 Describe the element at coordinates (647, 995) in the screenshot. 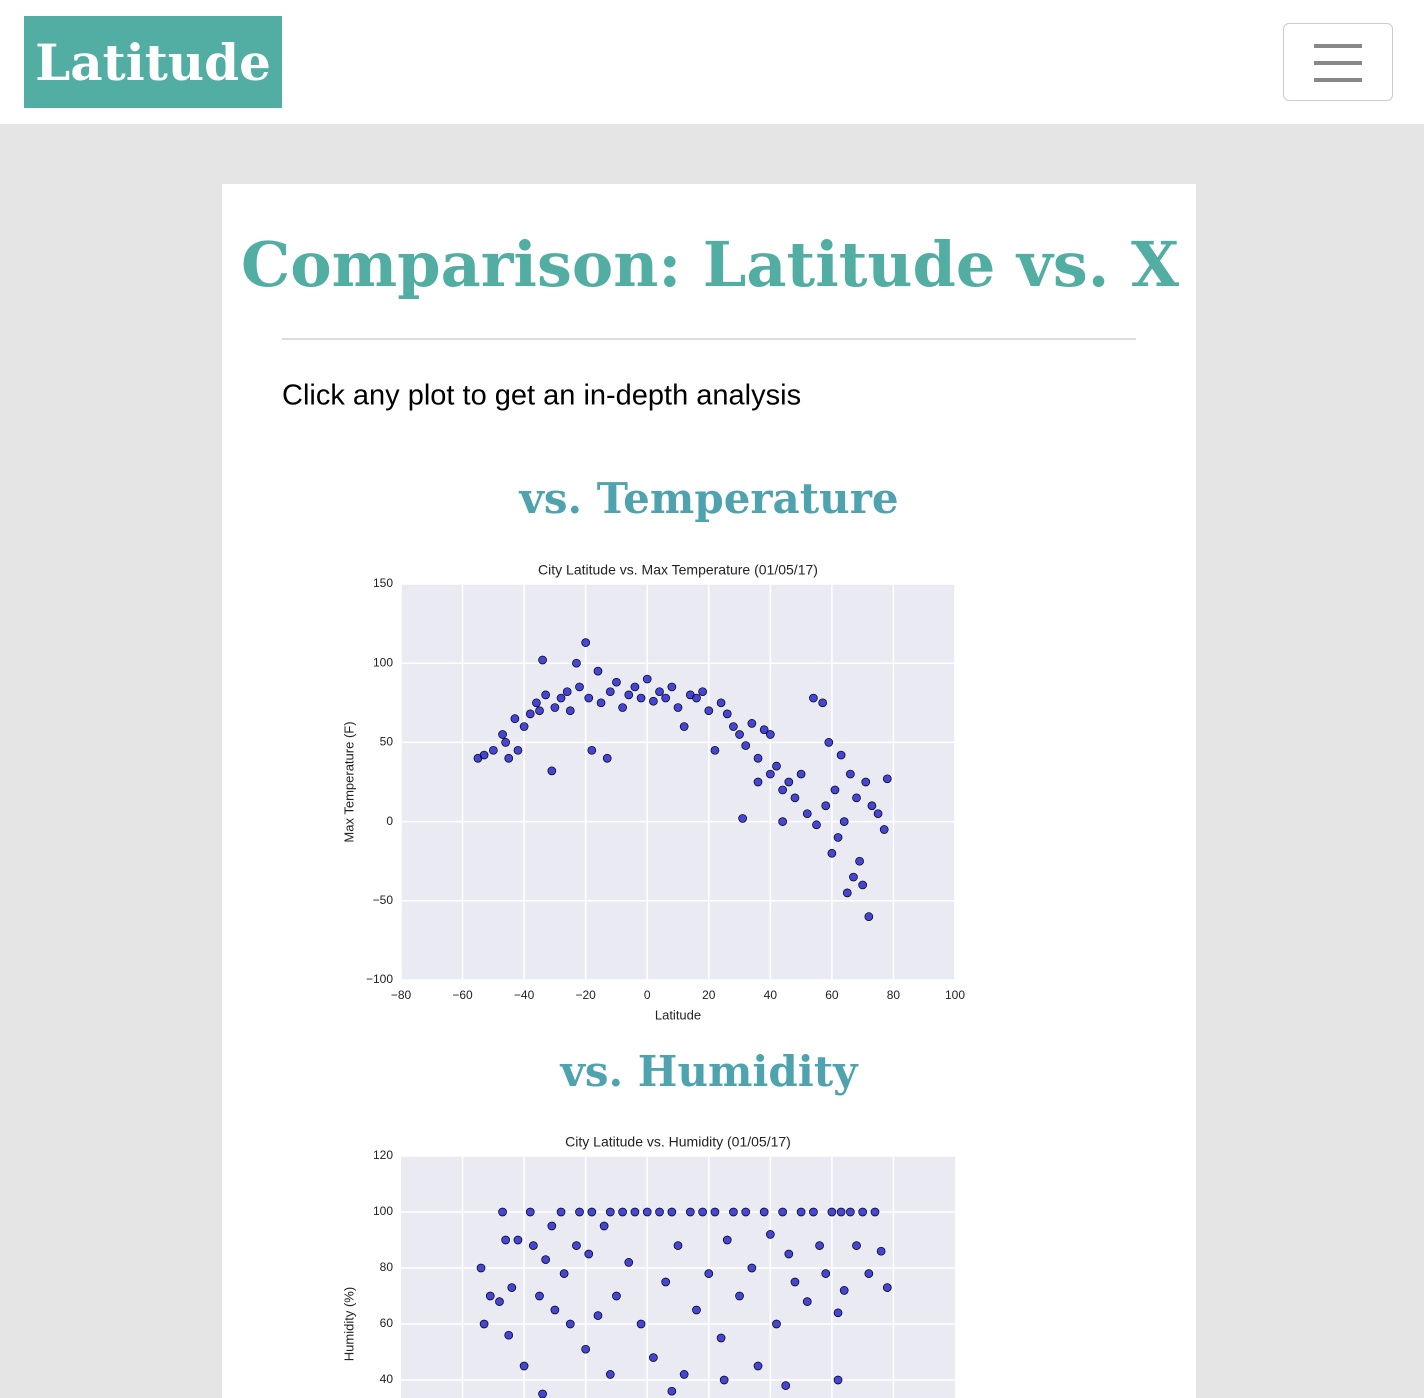

I see `x-tick-label: 0` at that location.